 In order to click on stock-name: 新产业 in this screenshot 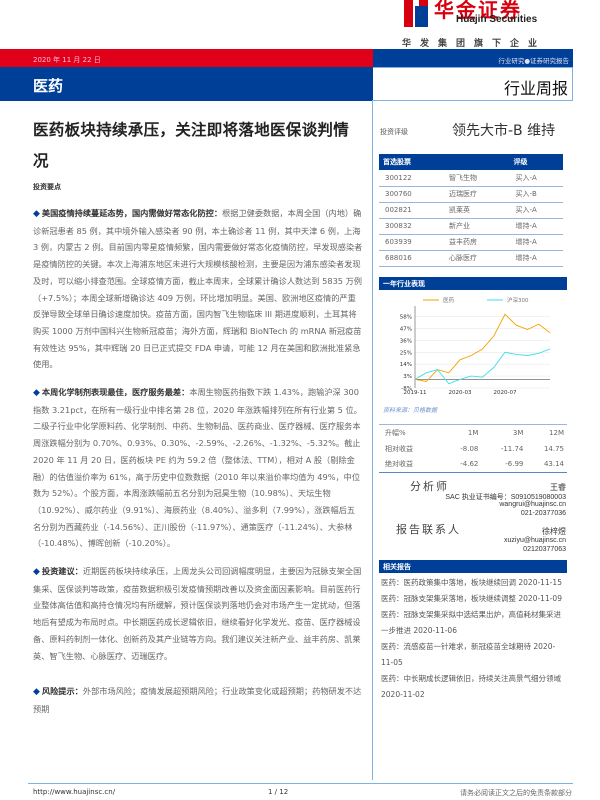, I will do `click(476, 226)`.